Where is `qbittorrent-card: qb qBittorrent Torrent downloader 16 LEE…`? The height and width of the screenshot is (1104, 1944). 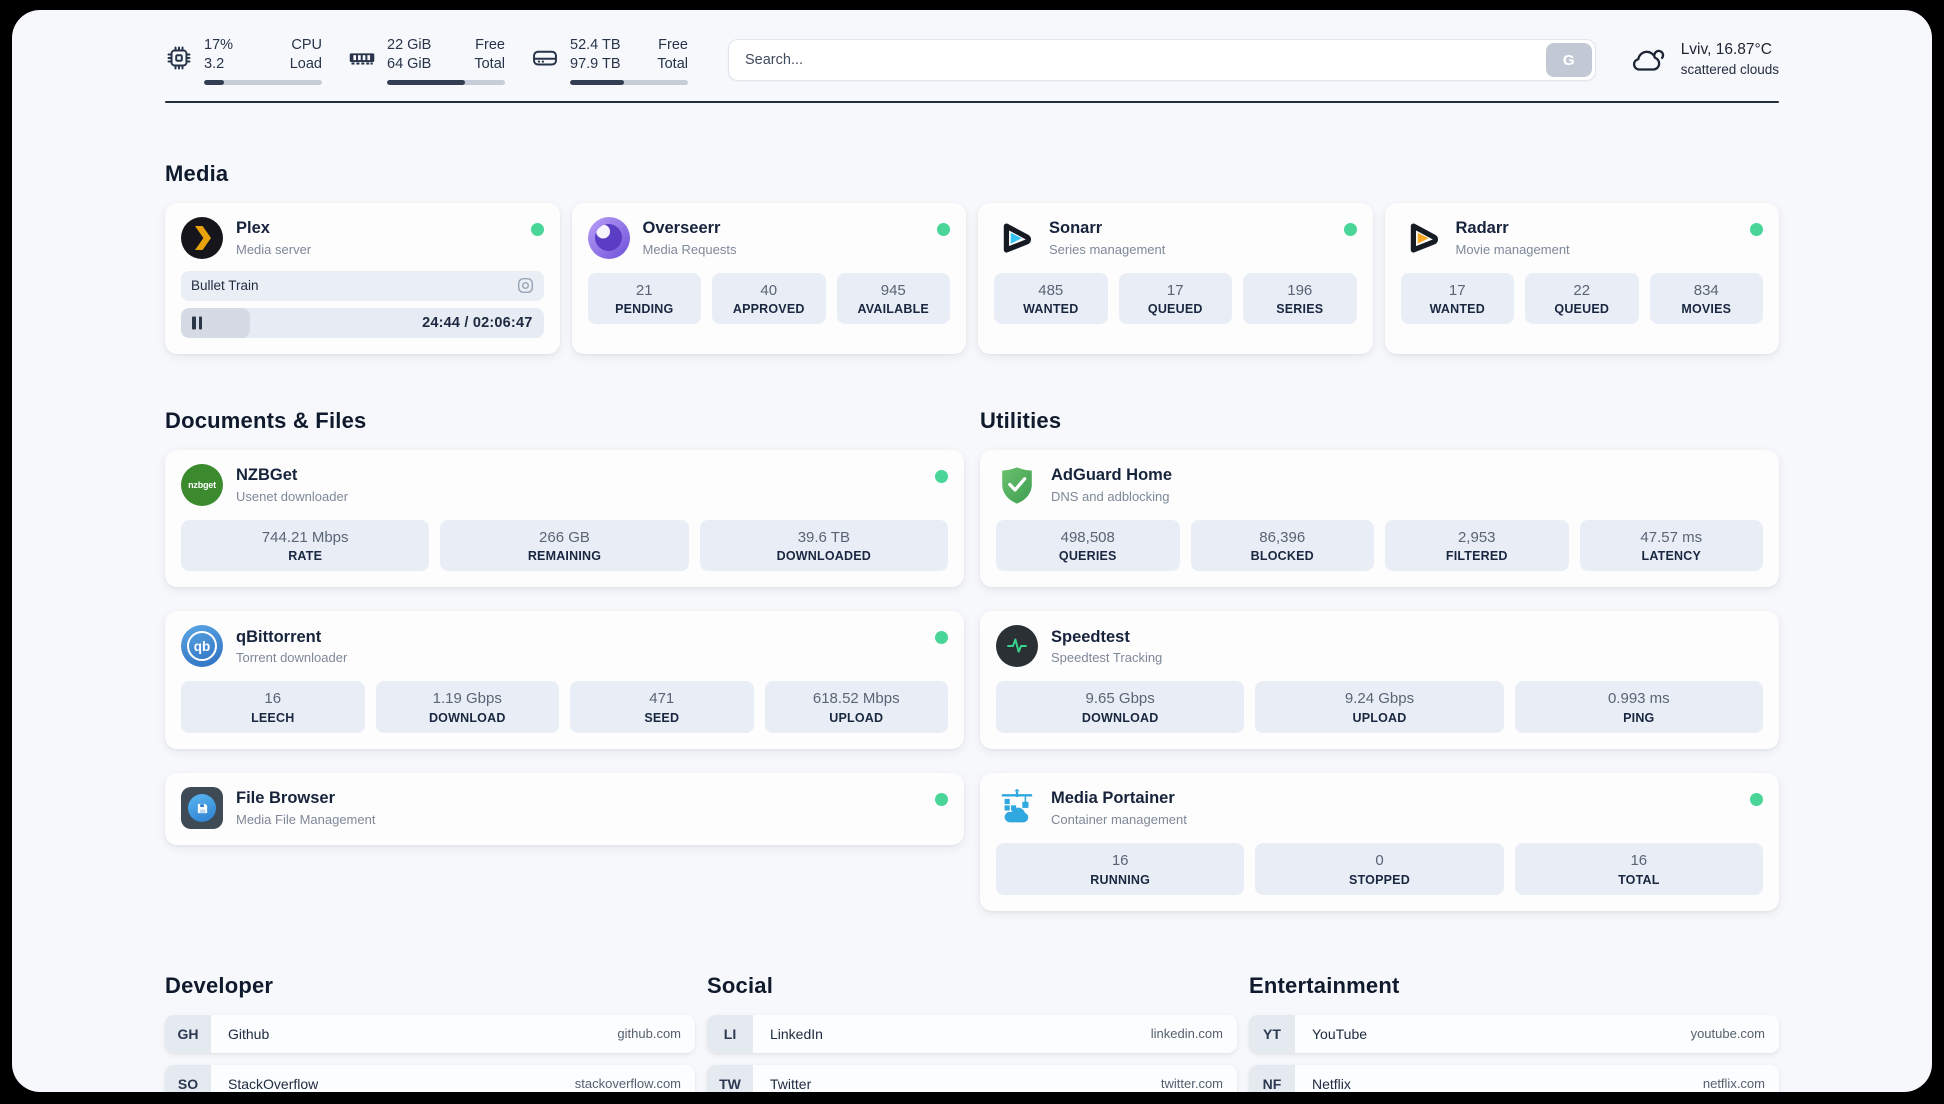
qbittorrent-card: qb qBittorrent Torrent downloader 16 LEE… is located at coordinates (564, 680).